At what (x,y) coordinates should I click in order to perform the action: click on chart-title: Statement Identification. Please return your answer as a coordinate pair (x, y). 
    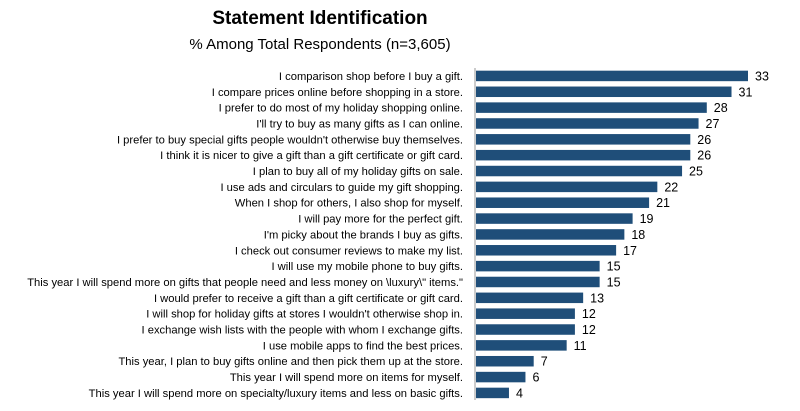
    Looking at the image, I should click on (320, 18).